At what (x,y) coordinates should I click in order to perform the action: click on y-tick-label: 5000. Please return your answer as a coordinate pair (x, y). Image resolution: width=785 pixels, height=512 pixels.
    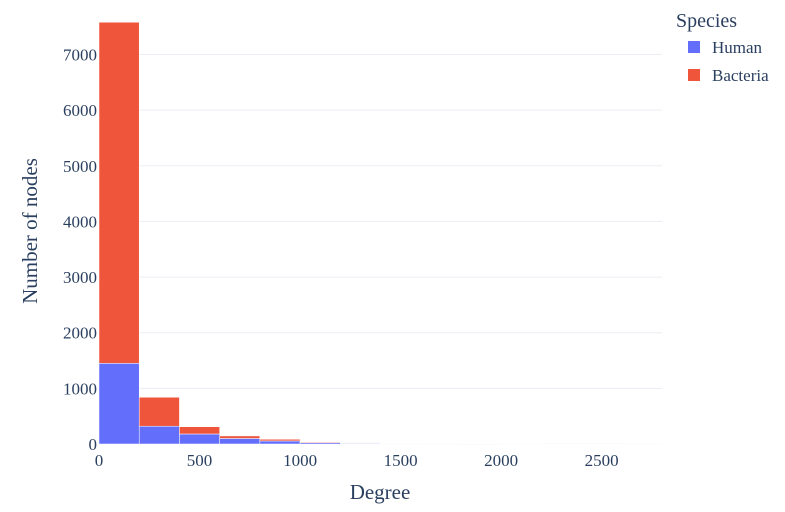
    Looking at the image, I should click on (80, 166).